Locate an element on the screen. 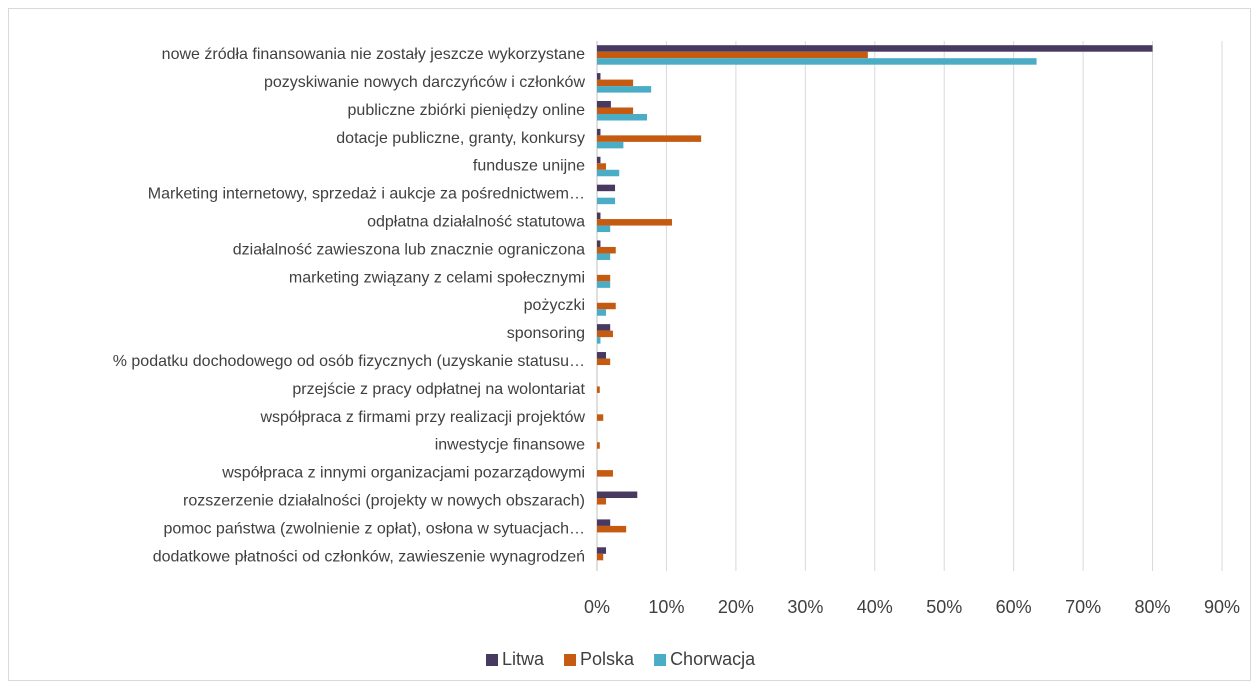 This screenshot has height=689, width=1259. legend-label: Polska is located at coordinates (607, 659).